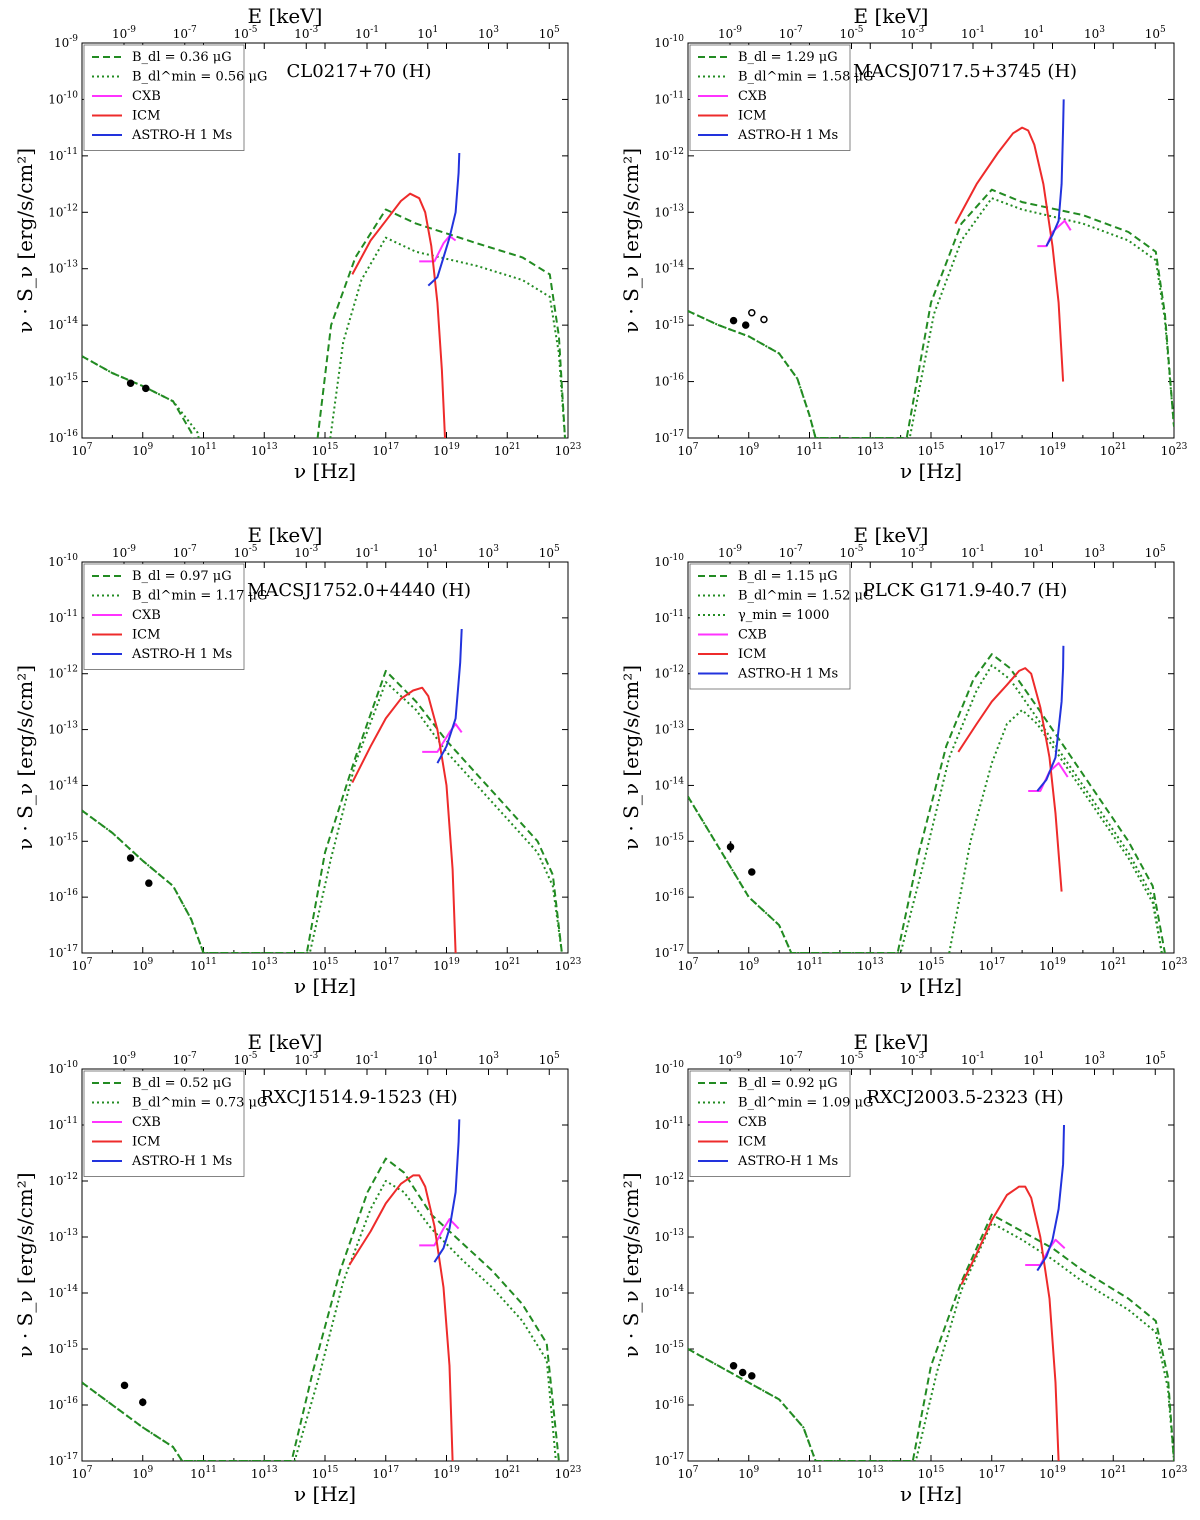  Describe the element at coordinates (965, 590) in the screenshot. I see `chart-title: PLCK G171.9-40.7 (H)` at that location.